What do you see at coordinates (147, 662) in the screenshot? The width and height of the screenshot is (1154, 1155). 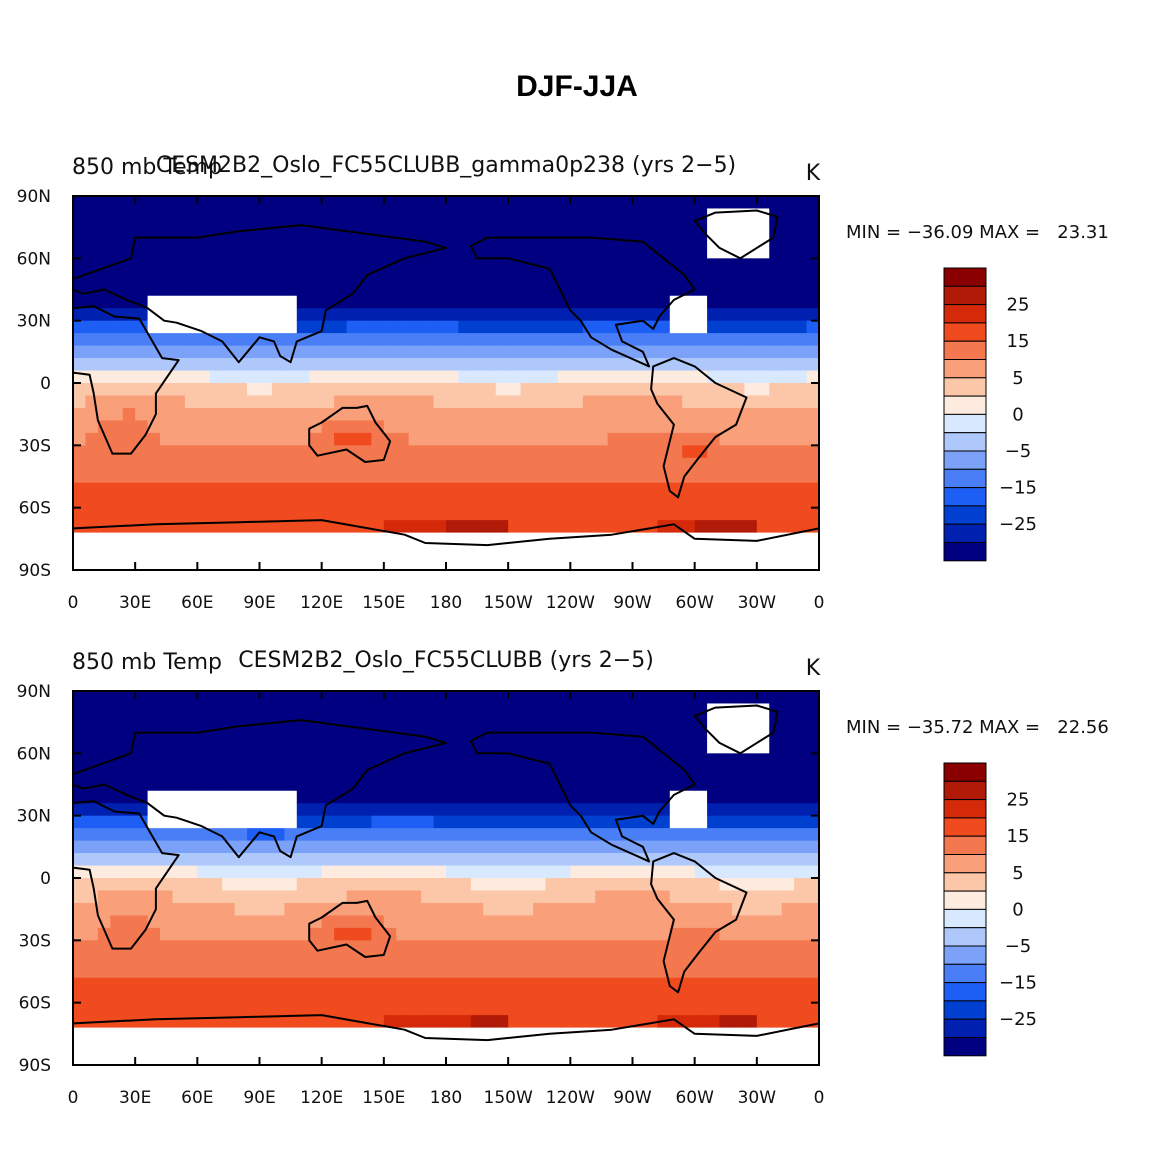 I see `left-title: 850 mb Temp` at bounding box center [147, 662].